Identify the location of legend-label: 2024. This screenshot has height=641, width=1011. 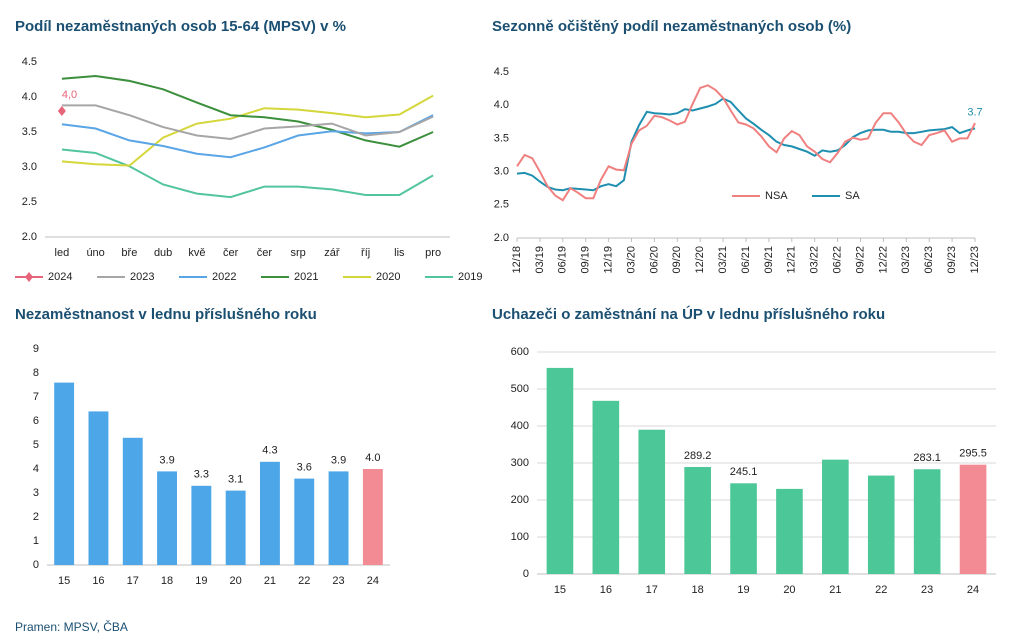
(60, 277).